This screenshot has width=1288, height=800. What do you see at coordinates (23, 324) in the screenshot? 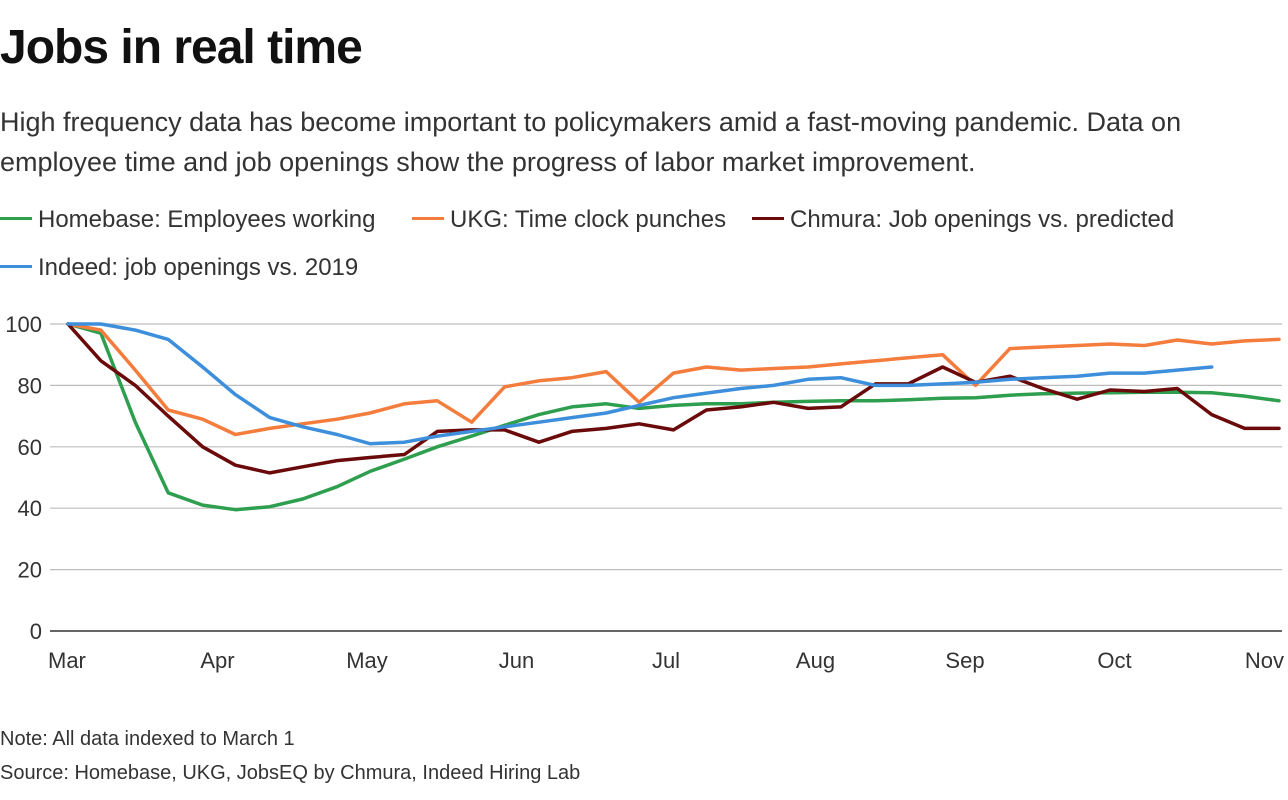
I see `y-tick-label-100: 100` at bounding box center [23, 324].